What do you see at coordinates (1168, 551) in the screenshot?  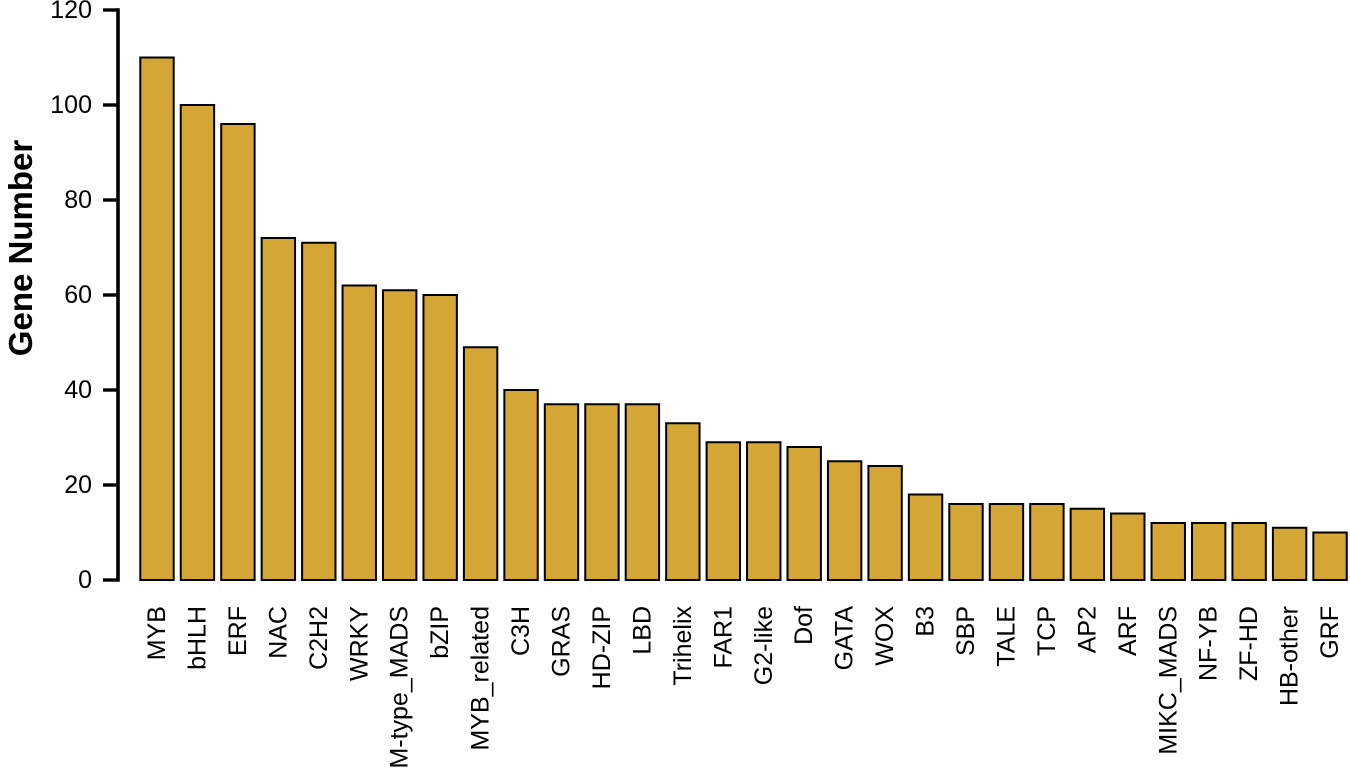 I see `bar-MIKC_MADS` at bounding box center [1168, 551].